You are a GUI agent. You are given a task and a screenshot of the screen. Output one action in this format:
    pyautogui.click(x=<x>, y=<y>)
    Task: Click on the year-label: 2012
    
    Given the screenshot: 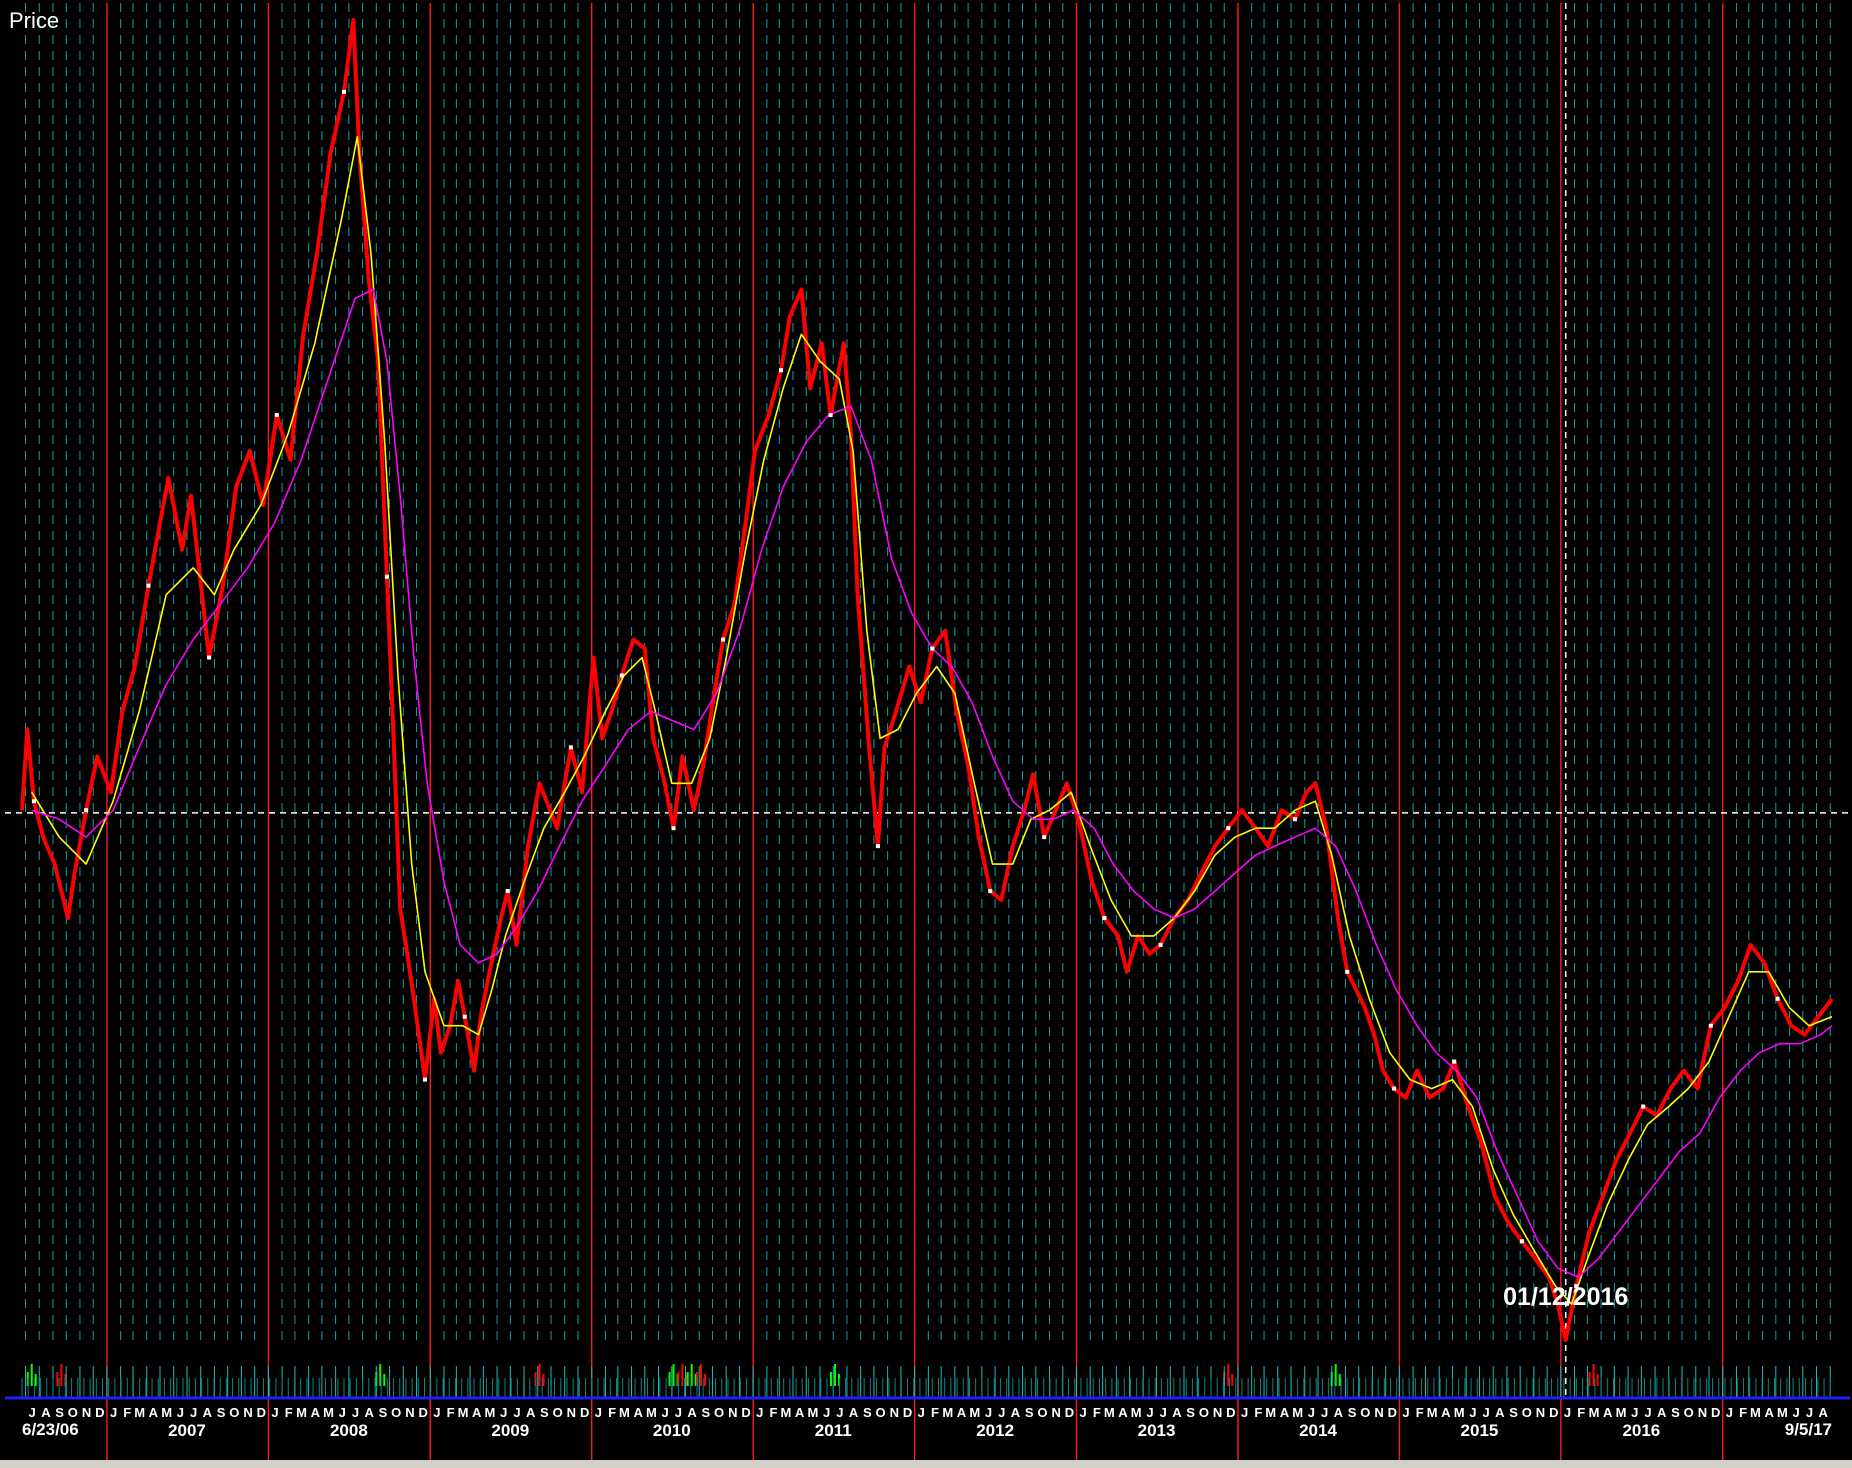 What is the action you would take?
    pyautogui.click(x=995, y=1430)
    